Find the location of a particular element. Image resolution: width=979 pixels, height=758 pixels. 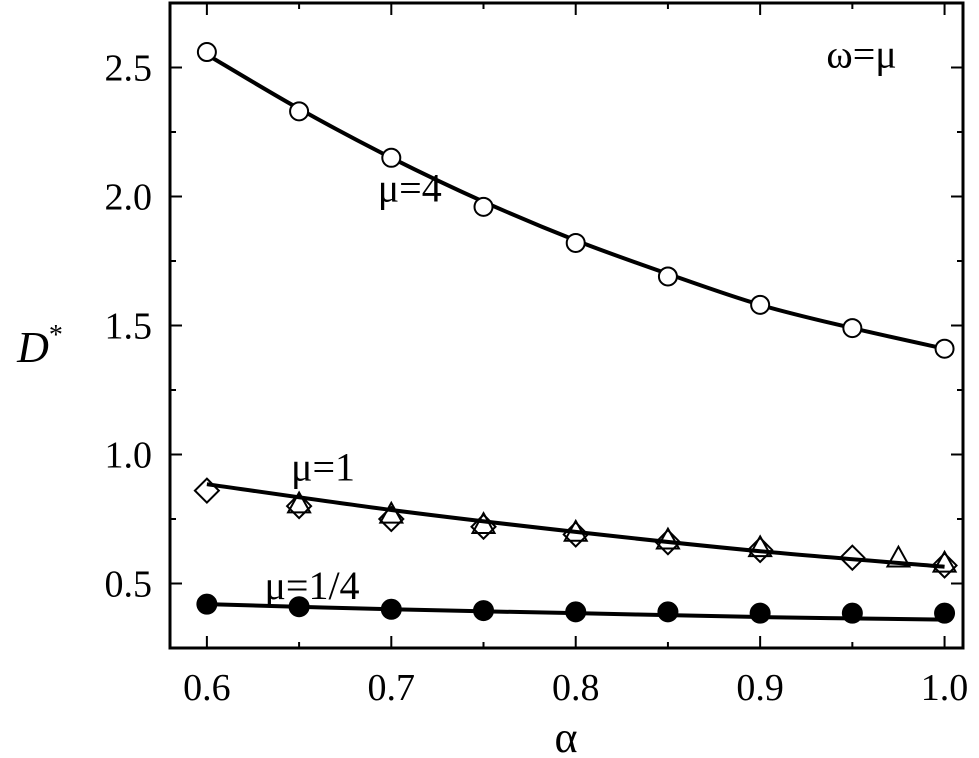

x-tick-label: 0.9 is located at coordinates (760, 688).